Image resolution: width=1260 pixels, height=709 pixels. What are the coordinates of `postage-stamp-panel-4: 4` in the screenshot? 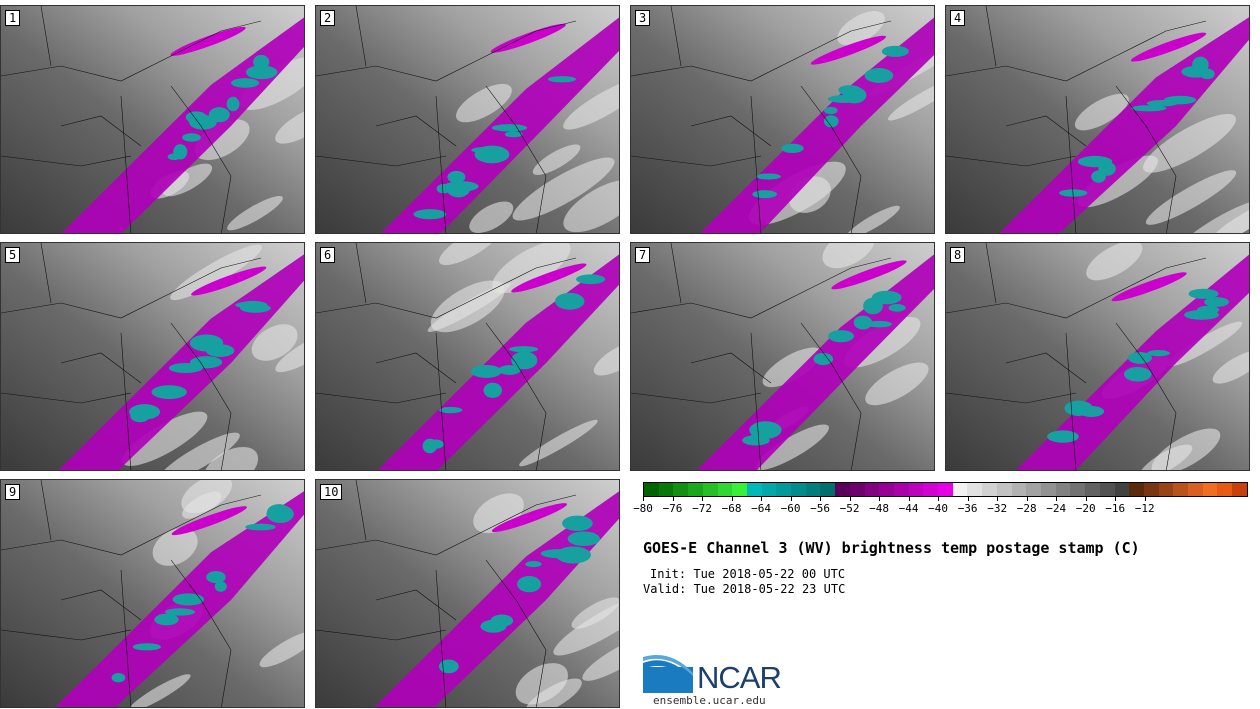 It's located at (1097, 119).